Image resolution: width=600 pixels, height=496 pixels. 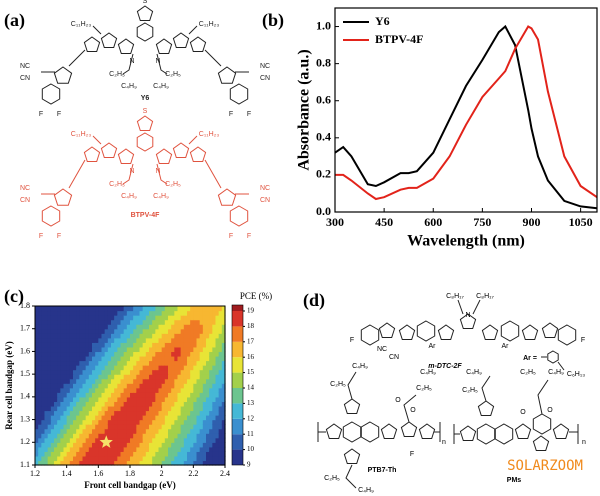 I want to click on ar-label: Ar =, so click(x=530, y=358).